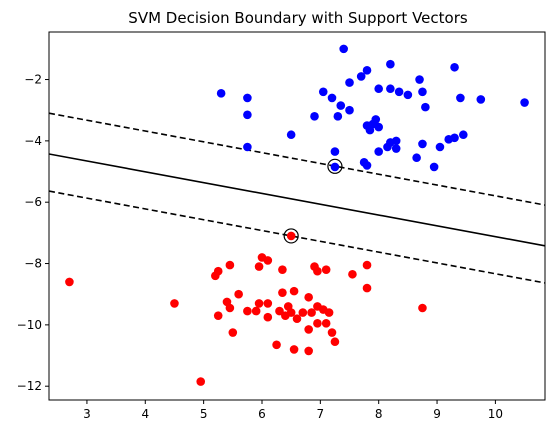 This screenshot has height=435, width=554. Describe the element at coordinates (33, 264) in the screenshot. I see `y-tick-label: −8` at that location.